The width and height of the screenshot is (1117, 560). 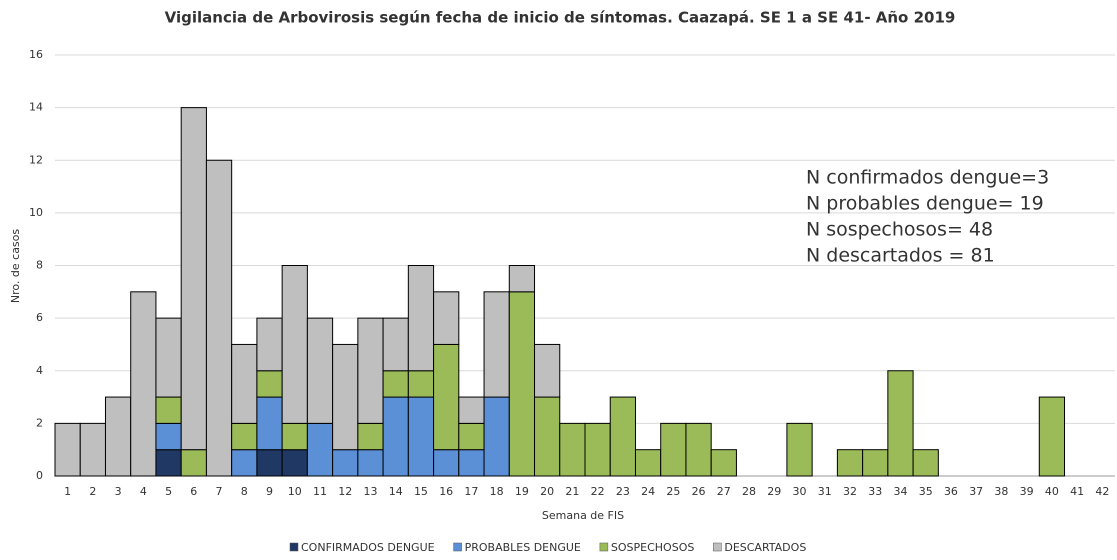 I want to click on x-tick-label: 17, so click(x=471, y=491).